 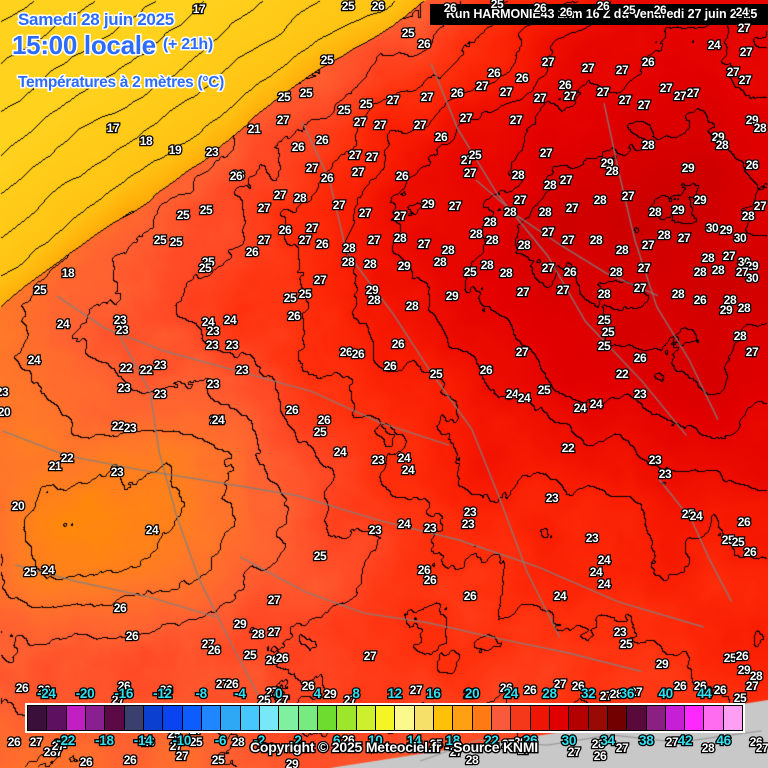 I want to click on colorbar-tick: 8, so click(x=356, y=694).